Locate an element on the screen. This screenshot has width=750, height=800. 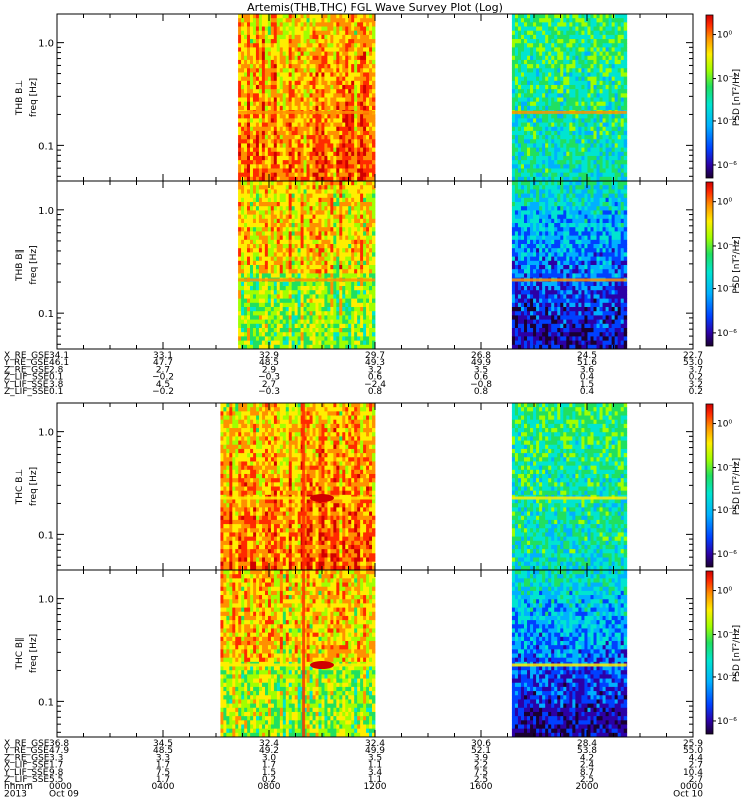
ephemeris-row-label: X_RE_GSE is located at coordinates (27, 356).